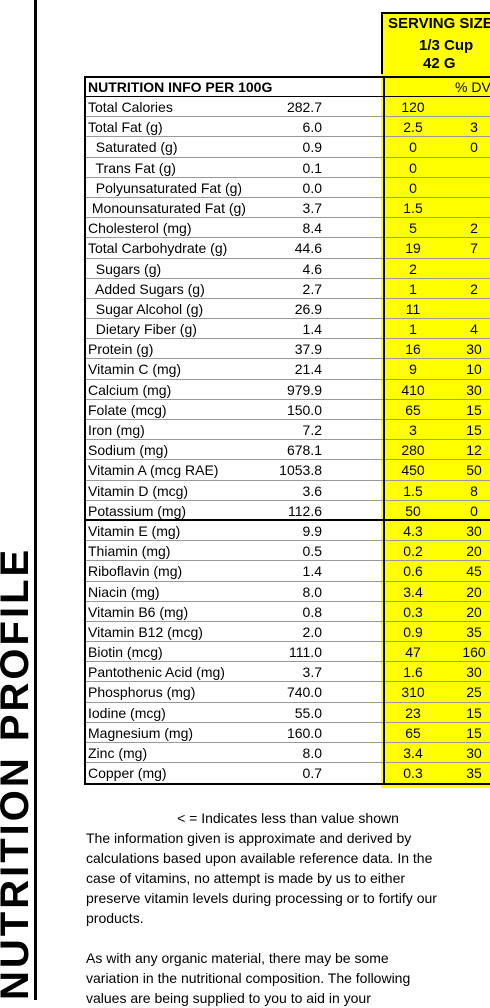 Image resolution: width=490 pixels, height=1008 pixels. I want to click on table-row: Thiamin (mg) 0.5 0.2 20, so click(288, 551).